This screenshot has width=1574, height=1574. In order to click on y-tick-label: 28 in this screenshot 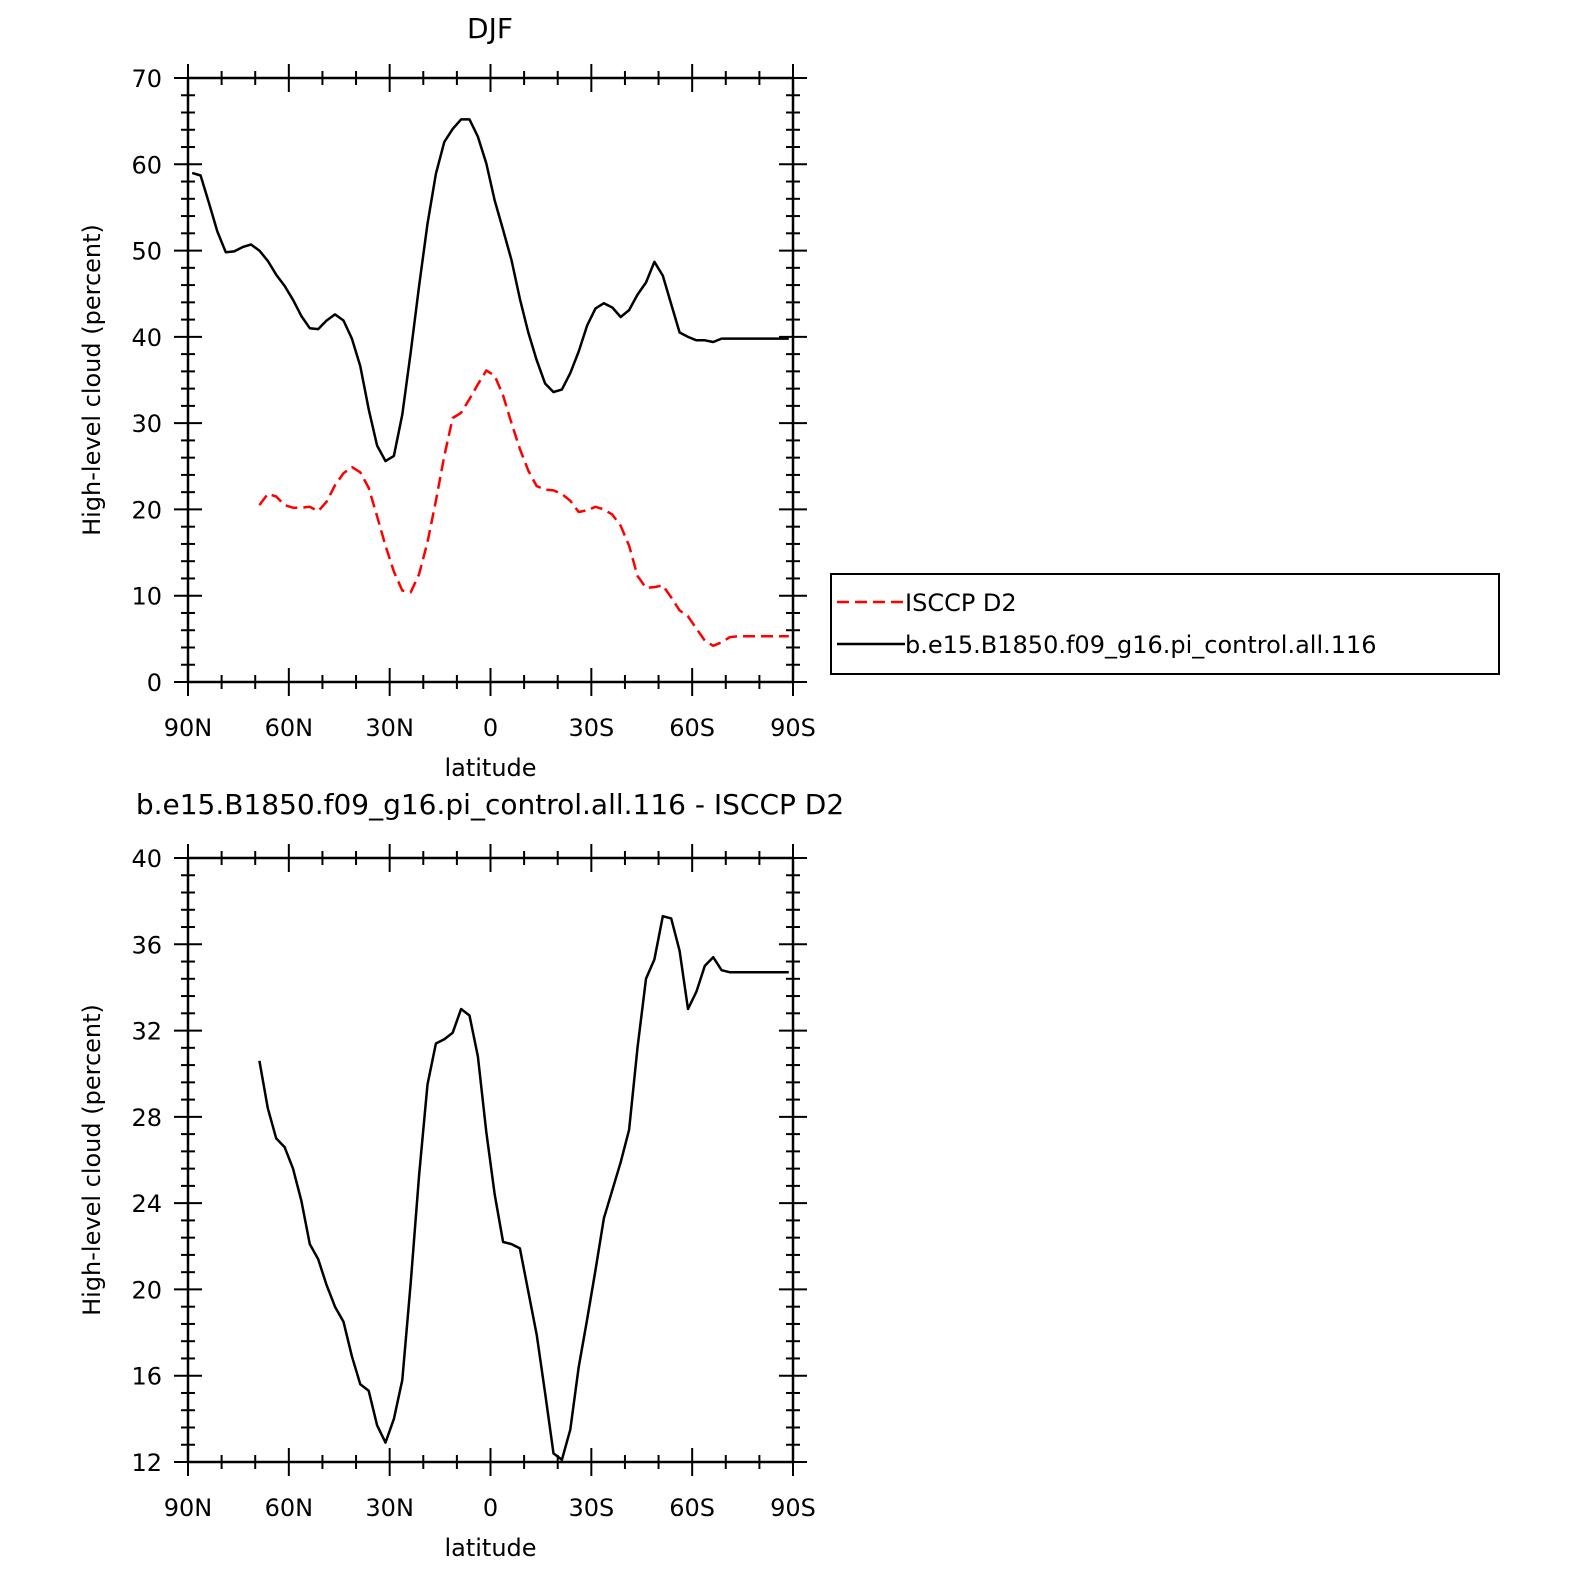, I will do `click(146, 1118)`.